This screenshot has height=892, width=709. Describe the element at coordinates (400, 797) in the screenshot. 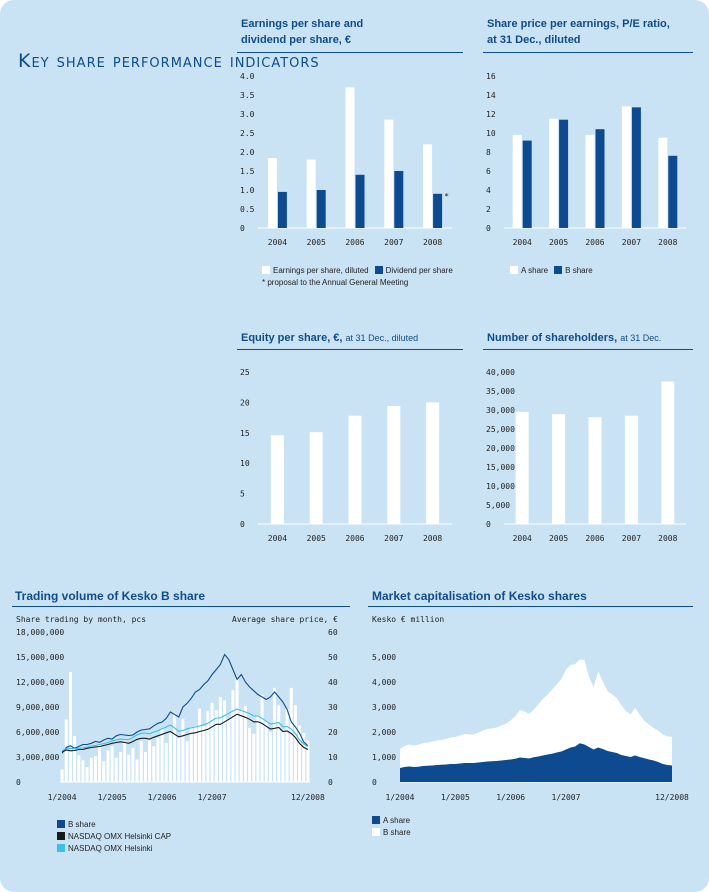

I see `x-tick-label: 1/2004` at that location.